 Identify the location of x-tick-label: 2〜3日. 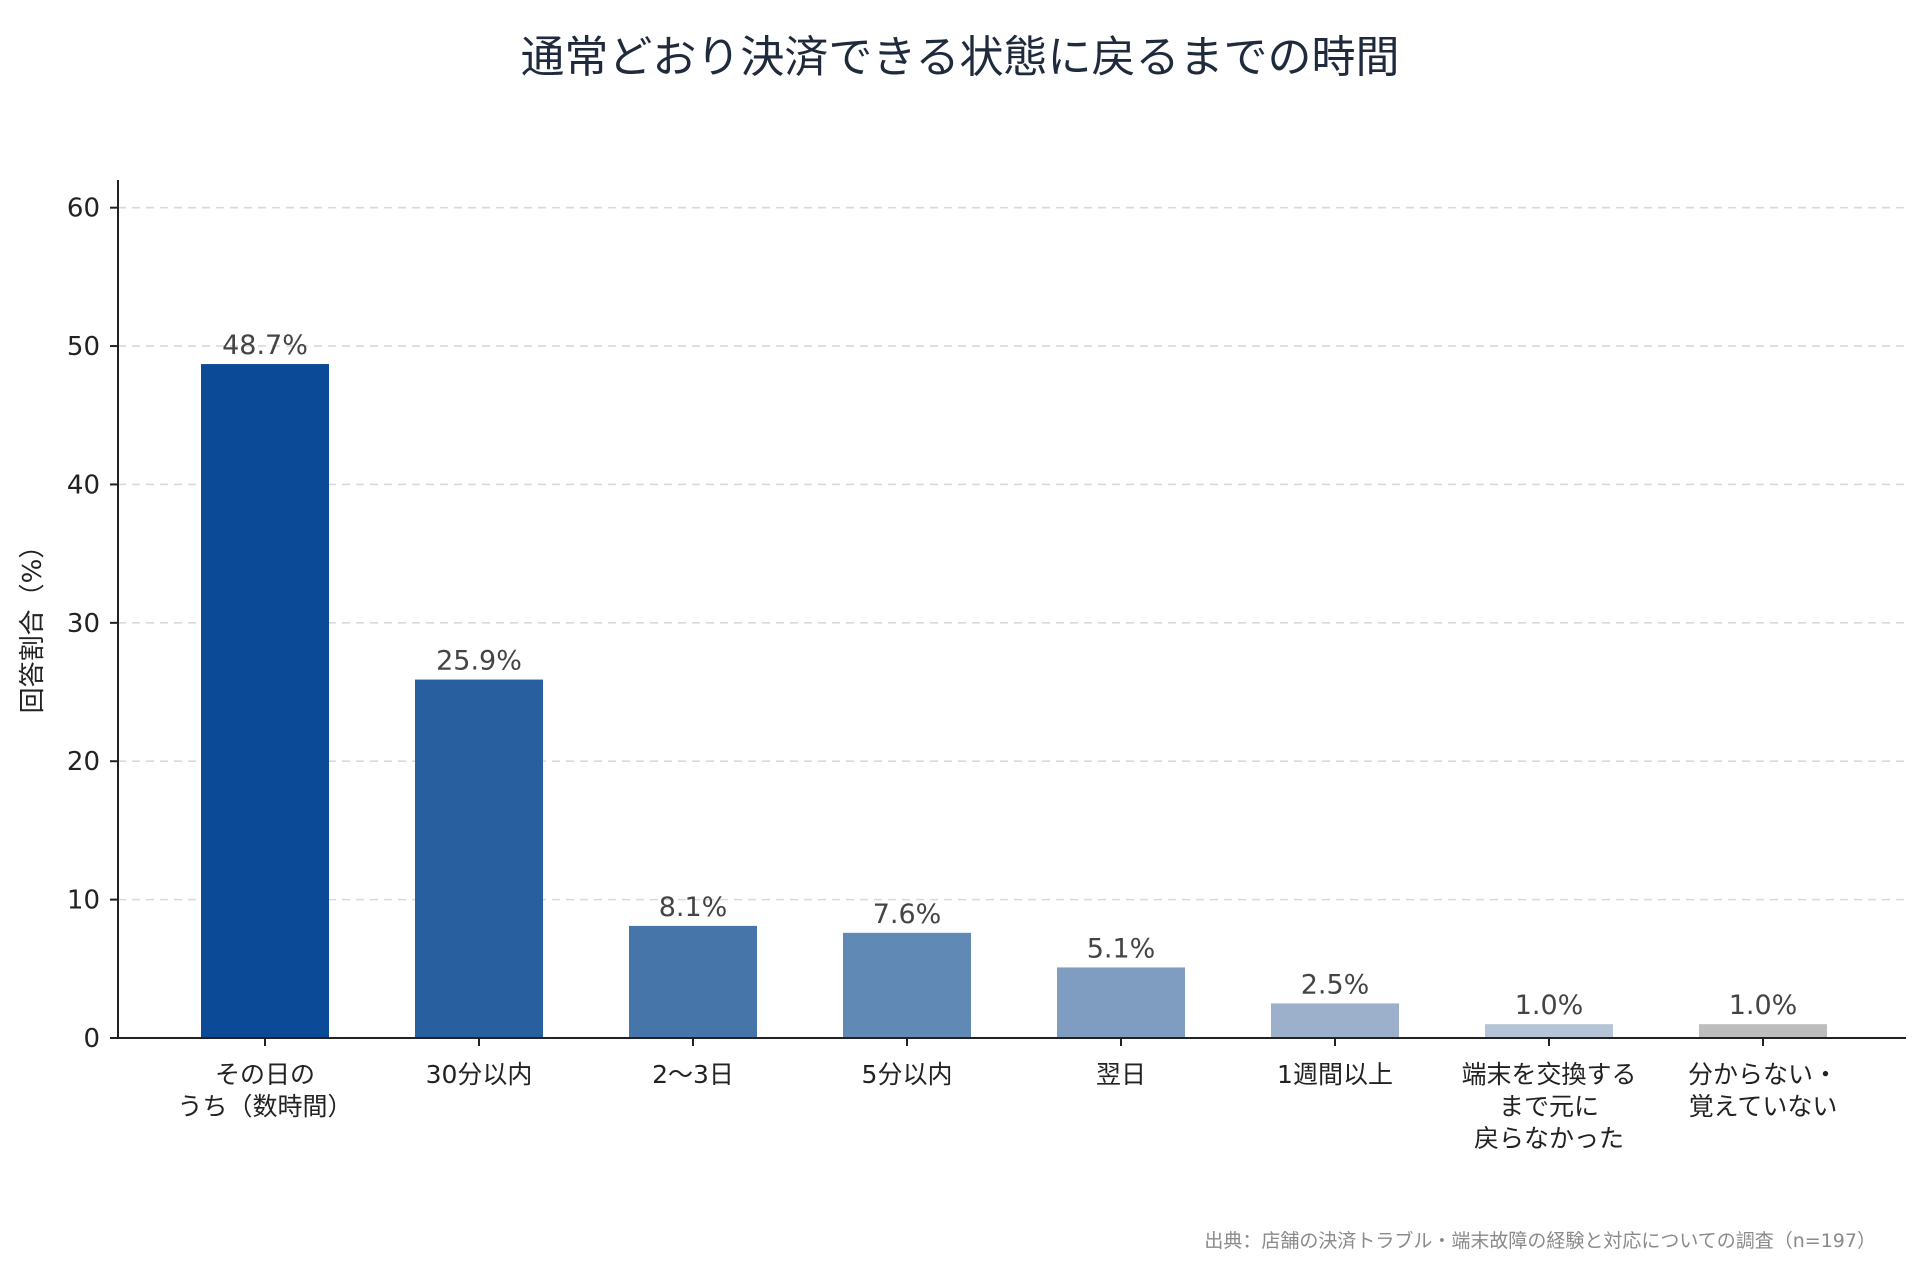
(693, 1074).